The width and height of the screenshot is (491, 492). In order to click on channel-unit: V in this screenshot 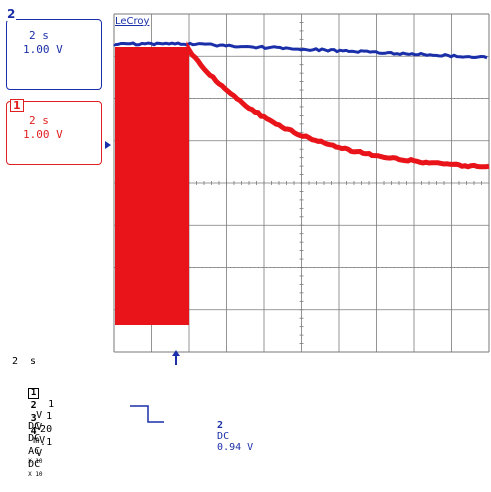, I will do `click(39, 453)`.